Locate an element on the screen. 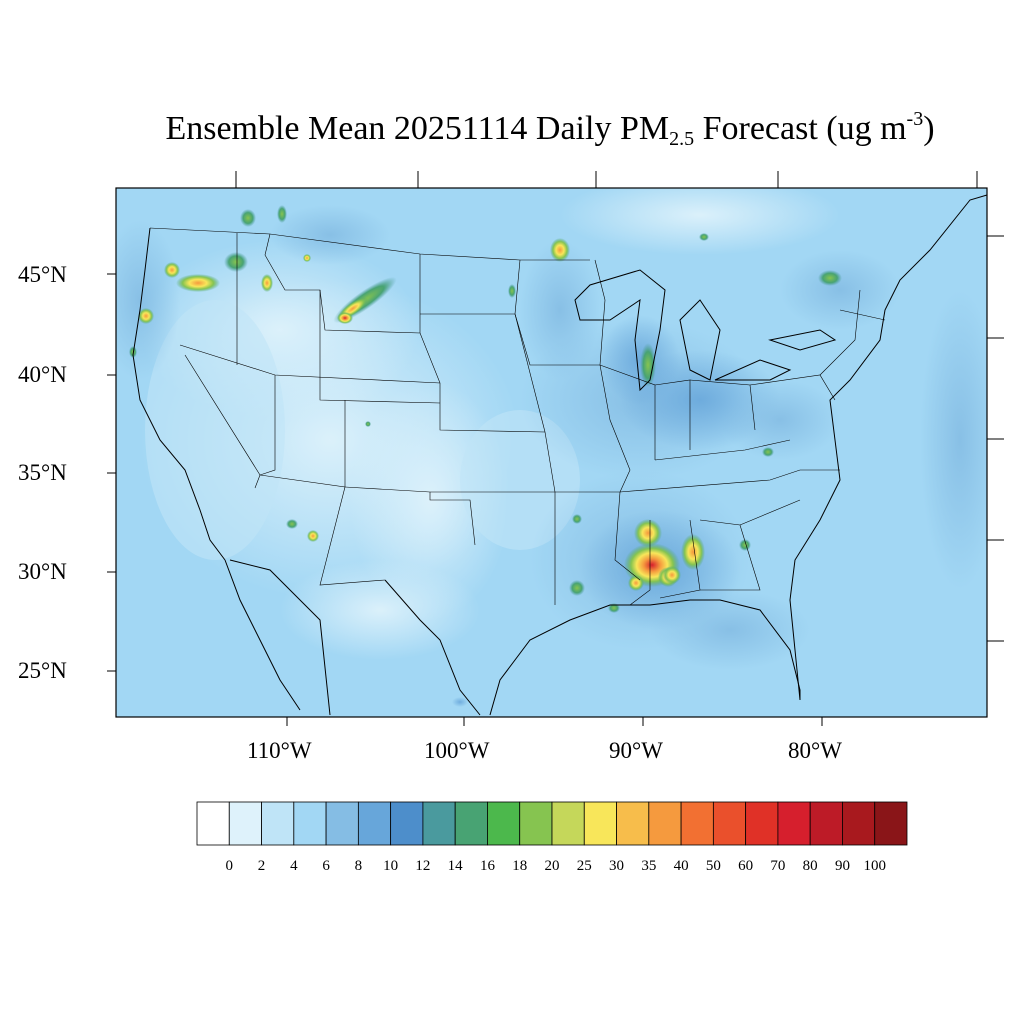 This screenshot has width=1024, height=1024. colorbar-tick-label: 0 is located at coordinates (229, 866).